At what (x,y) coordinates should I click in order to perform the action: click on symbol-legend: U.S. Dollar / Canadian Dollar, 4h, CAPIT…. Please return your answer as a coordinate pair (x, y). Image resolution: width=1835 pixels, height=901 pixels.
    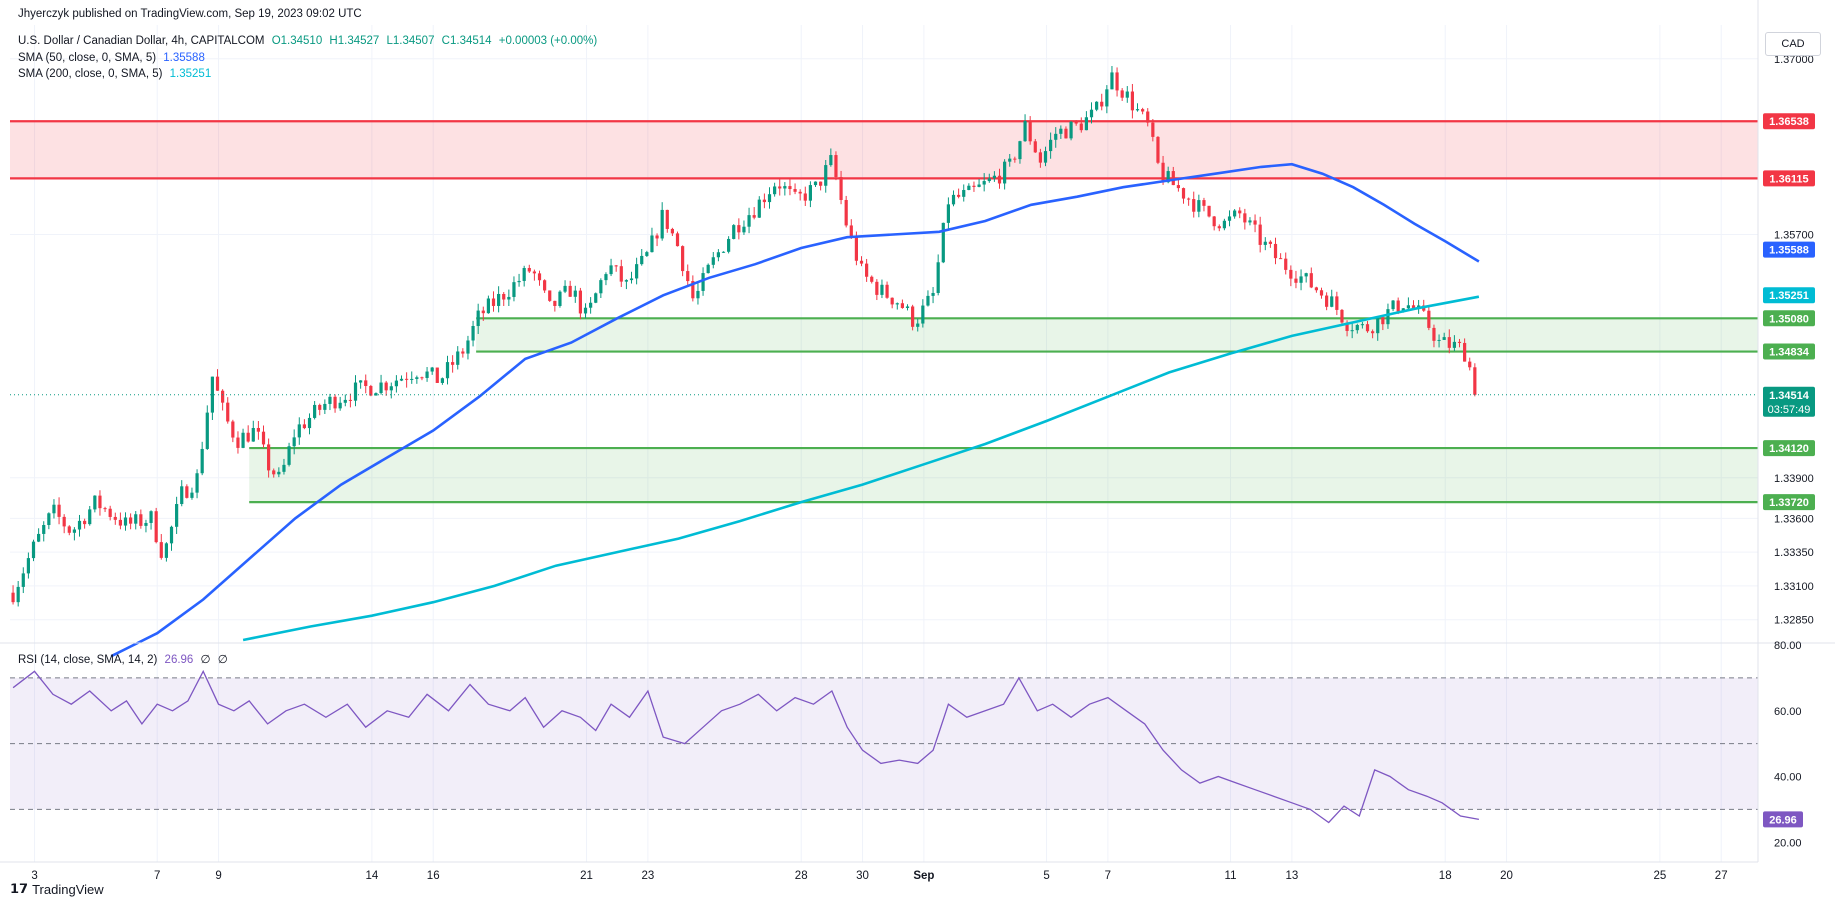
    Looking at the image, I should click on (309, 41).